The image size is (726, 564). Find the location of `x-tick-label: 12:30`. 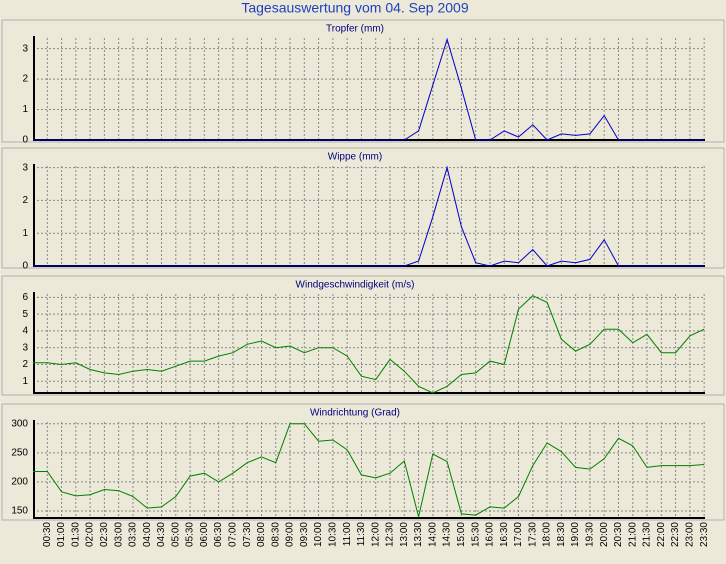

x-tick-label: 12:30 is located at coordinates (390, 534).